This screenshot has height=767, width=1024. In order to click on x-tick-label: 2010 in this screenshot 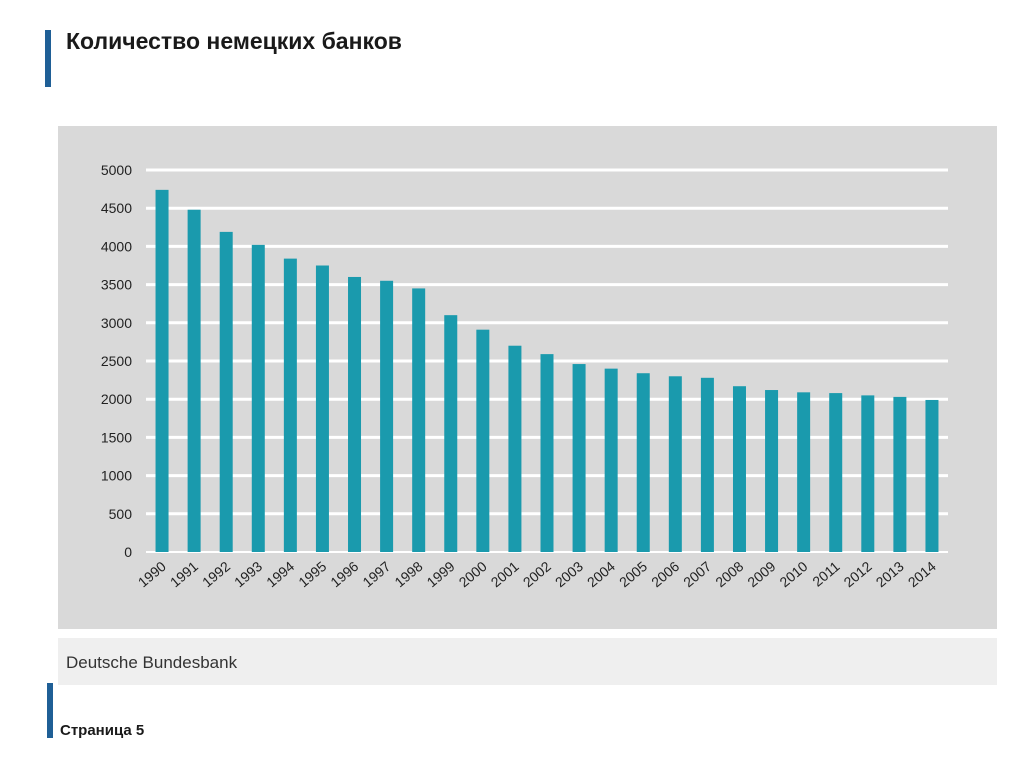, I will do `click(793, 574)`.